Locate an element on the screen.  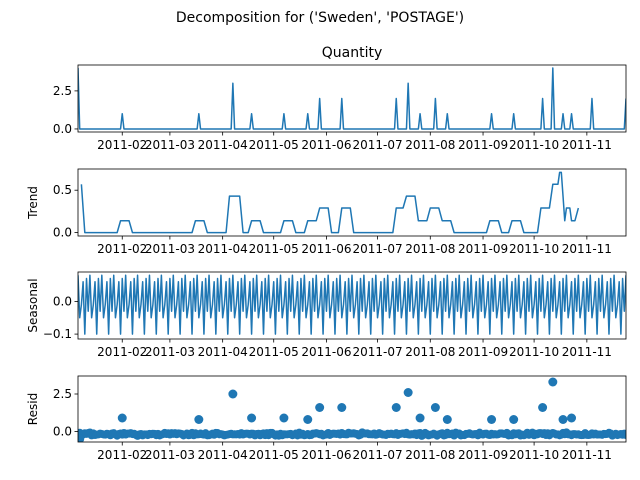
panel-title: Quantity is located at coordinates (352, 53).